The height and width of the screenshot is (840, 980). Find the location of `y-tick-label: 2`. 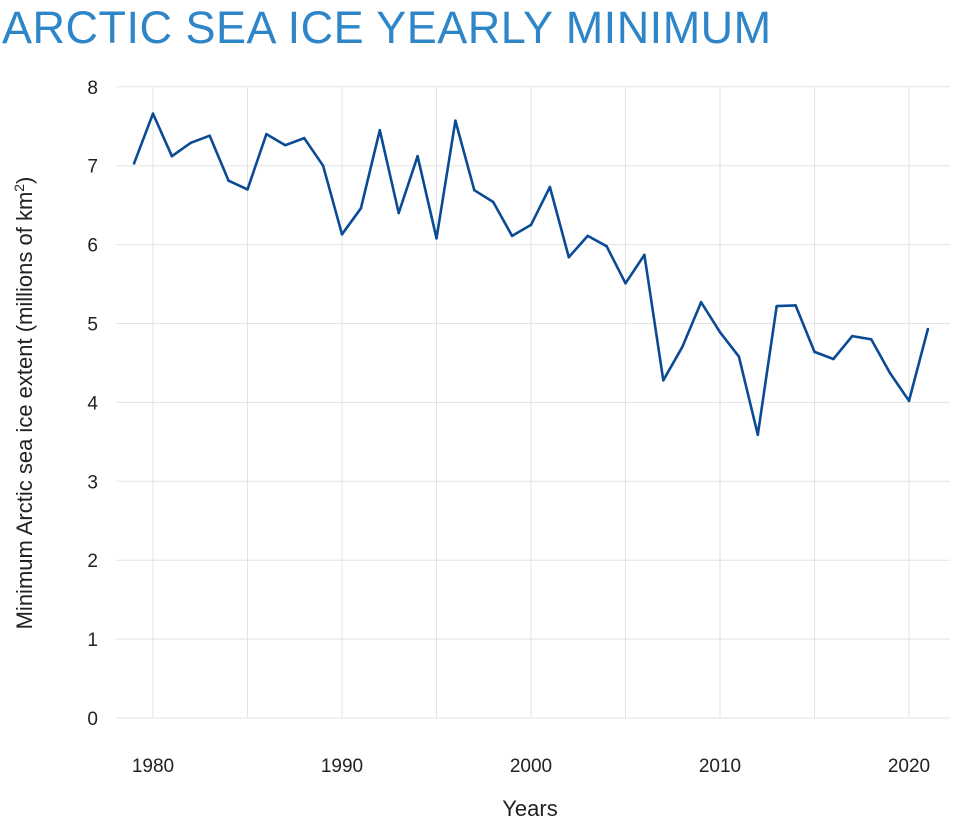

y-tick-label: 2 is located at coordinates (92, 561).